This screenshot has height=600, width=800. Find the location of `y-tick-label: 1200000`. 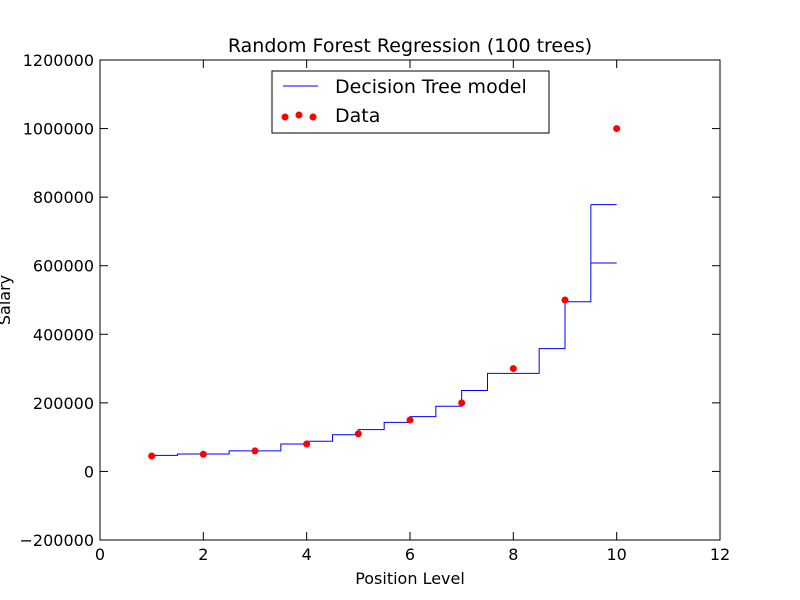

y-tick-label: 1200000 is located at coordinates (58, 60).